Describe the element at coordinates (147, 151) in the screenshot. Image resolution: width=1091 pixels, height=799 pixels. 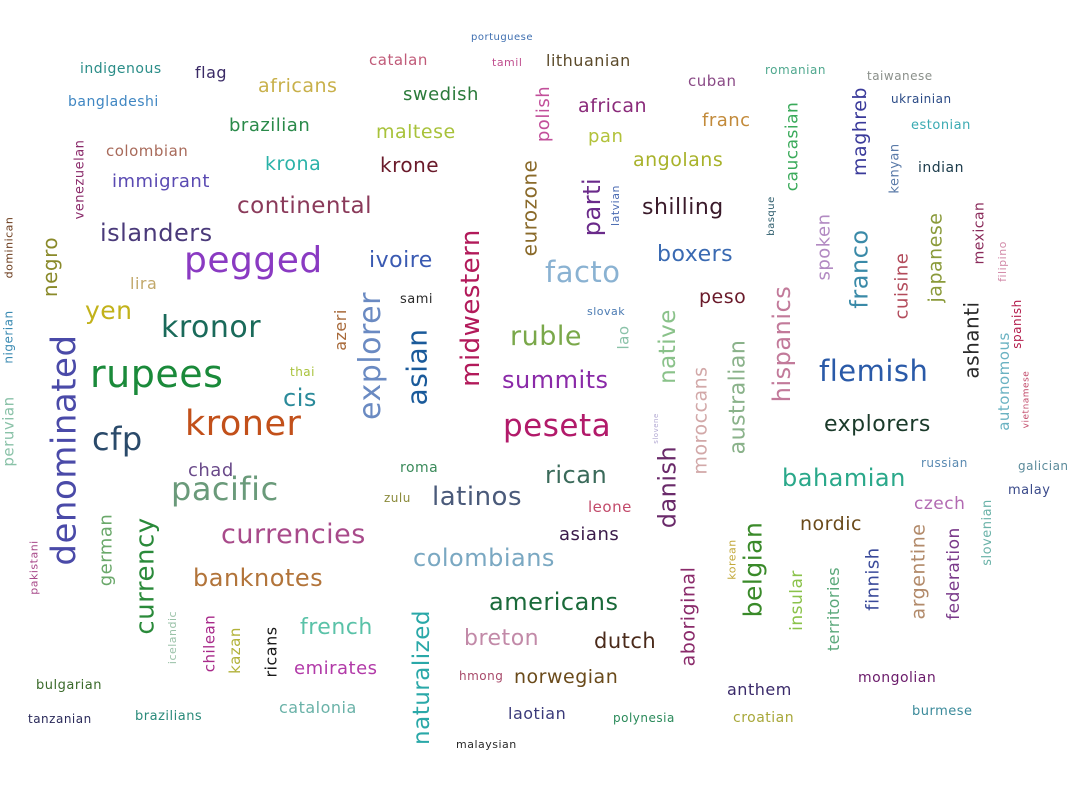
I see `word-colombian: colombian` at that location.